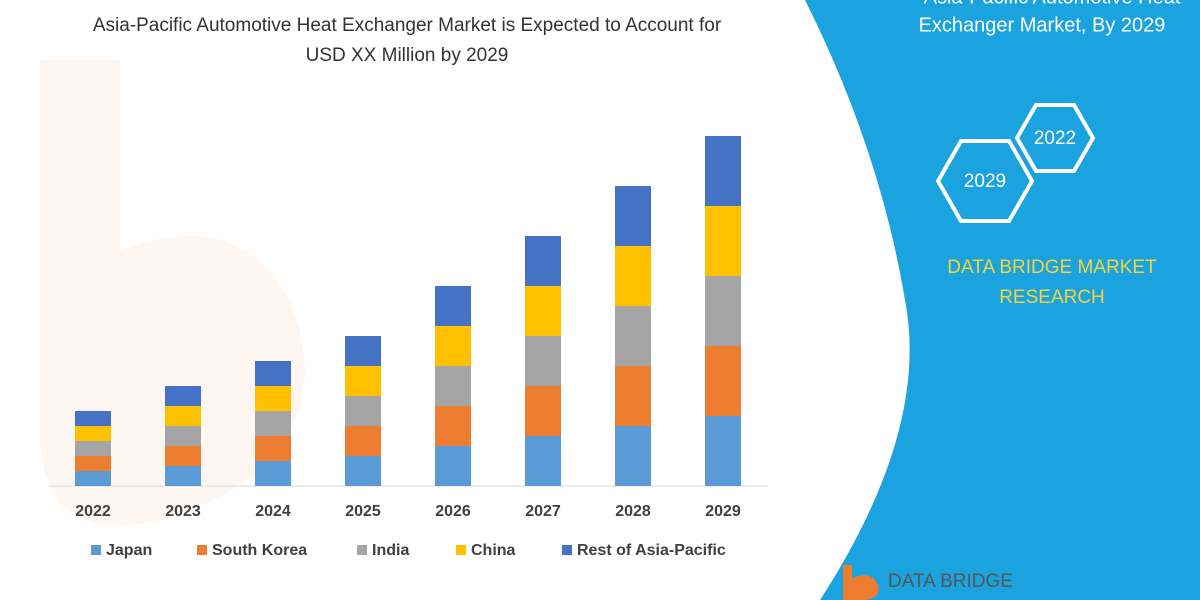  I want to click on hexagon-label: 2022, so click(1055, 138).